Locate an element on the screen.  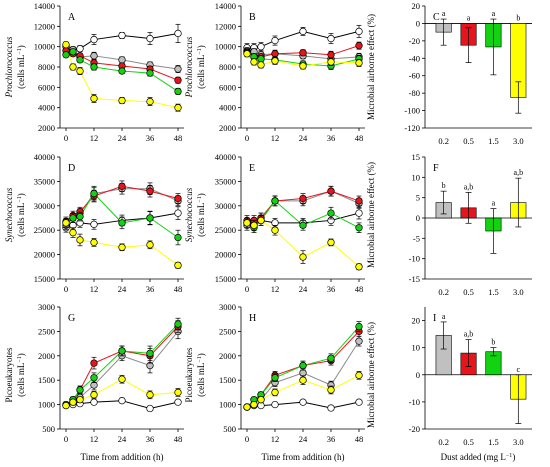
xlabel-time-2: Time from addition (h) is located at coordinates (303, 457).